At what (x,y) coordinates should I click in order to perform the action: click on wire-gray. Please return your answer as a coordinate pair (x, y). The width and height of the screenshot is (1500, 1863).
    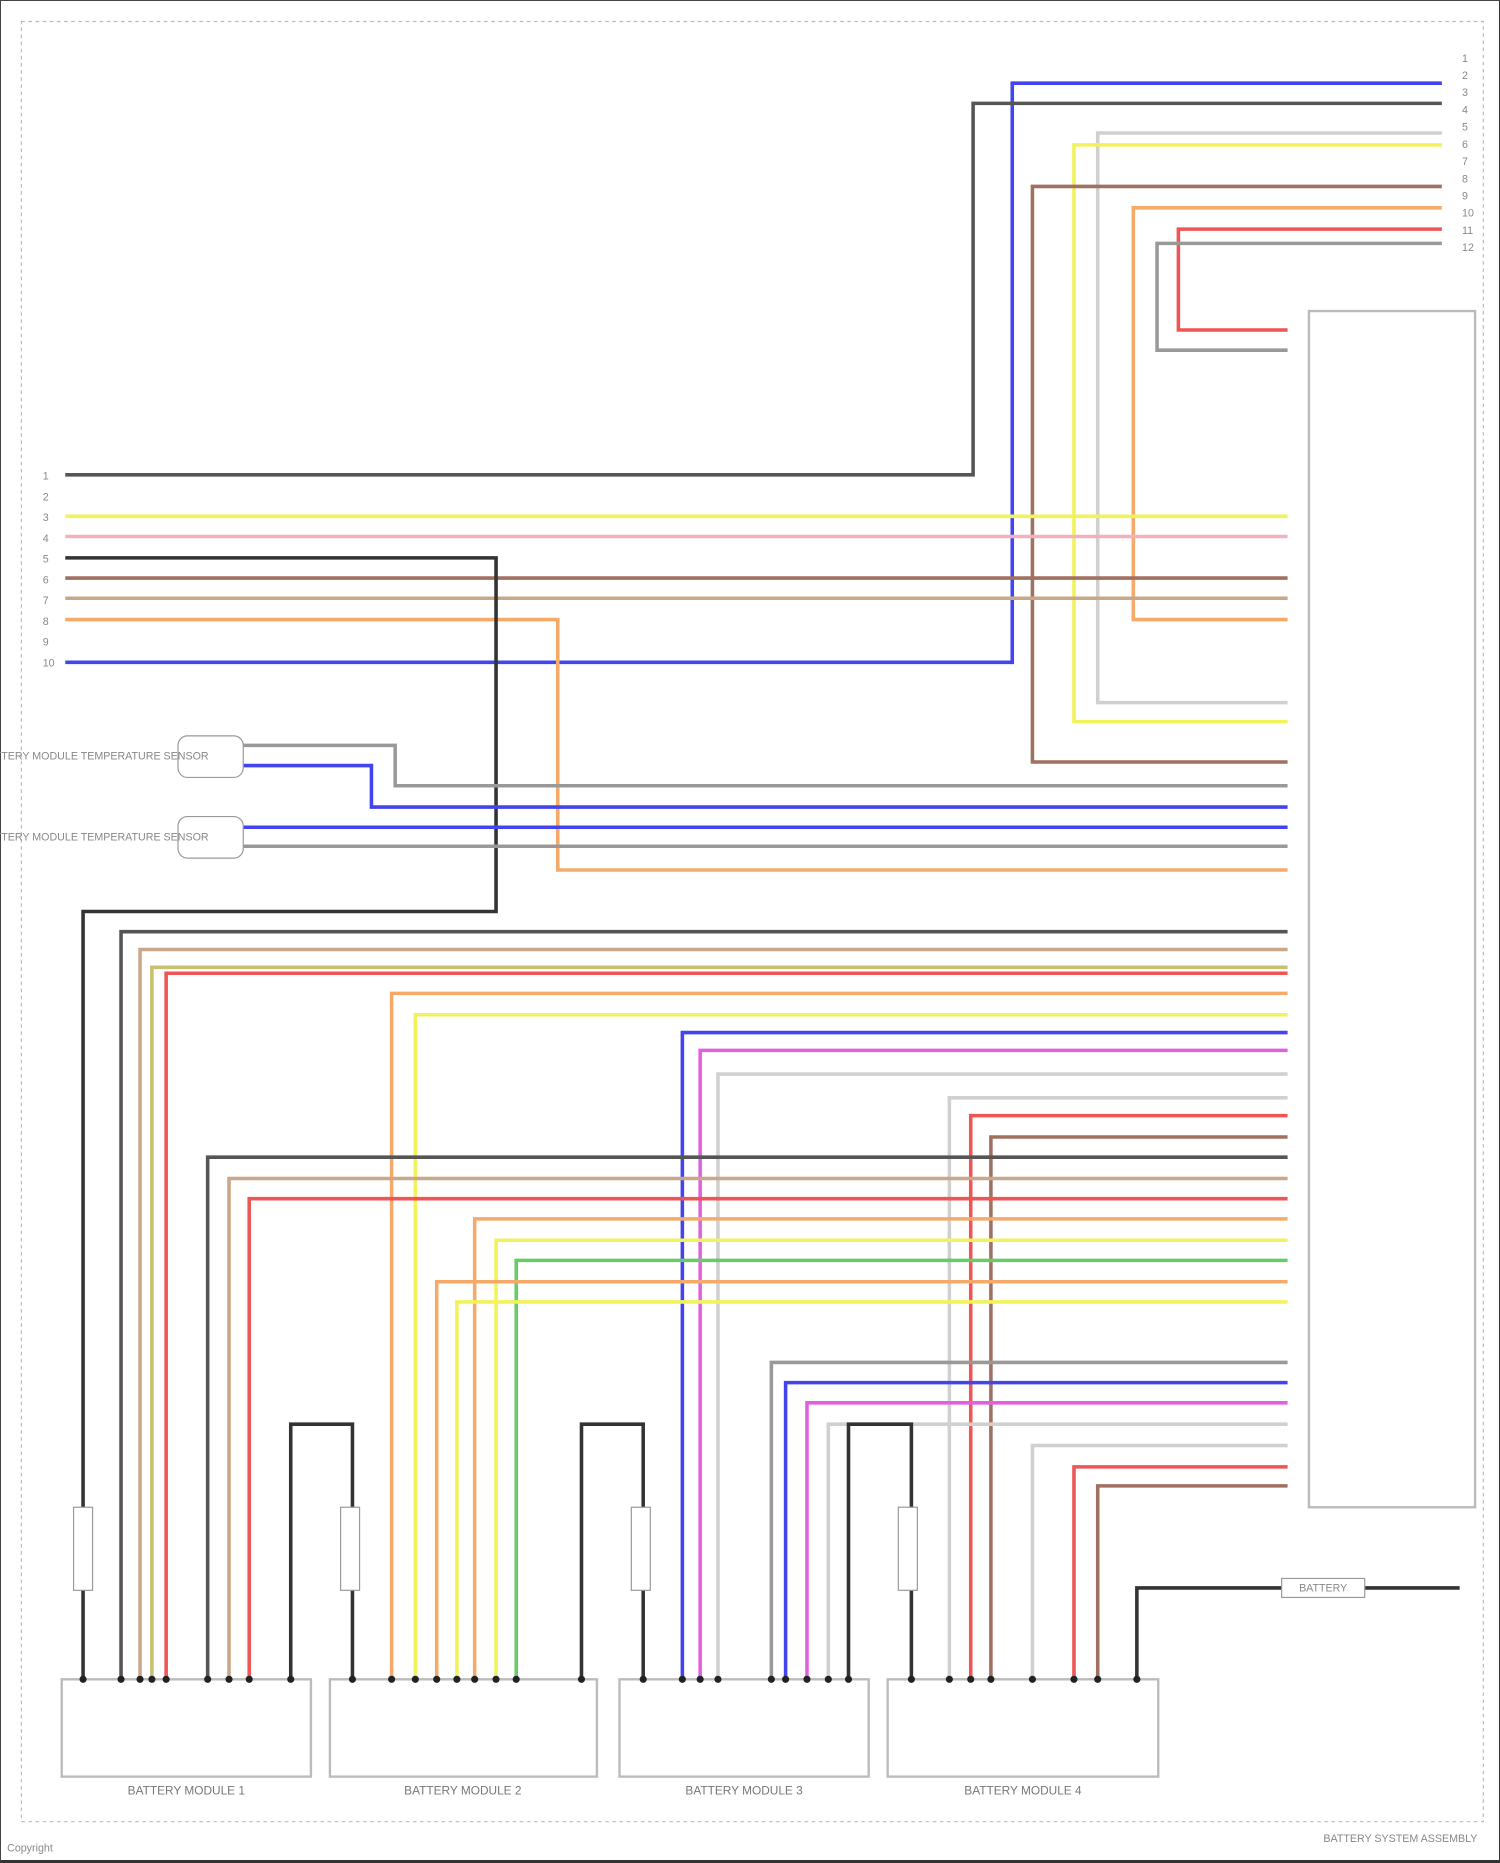
    Looking at the image, I should click on (1298, 296).